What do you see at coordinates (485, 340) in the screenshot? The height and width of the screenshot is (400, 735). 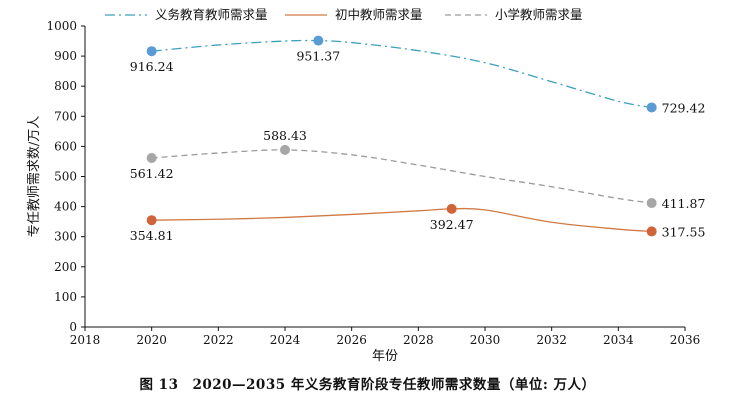 I see `x-tick-label: 2030` at bounding box center [485, 340].